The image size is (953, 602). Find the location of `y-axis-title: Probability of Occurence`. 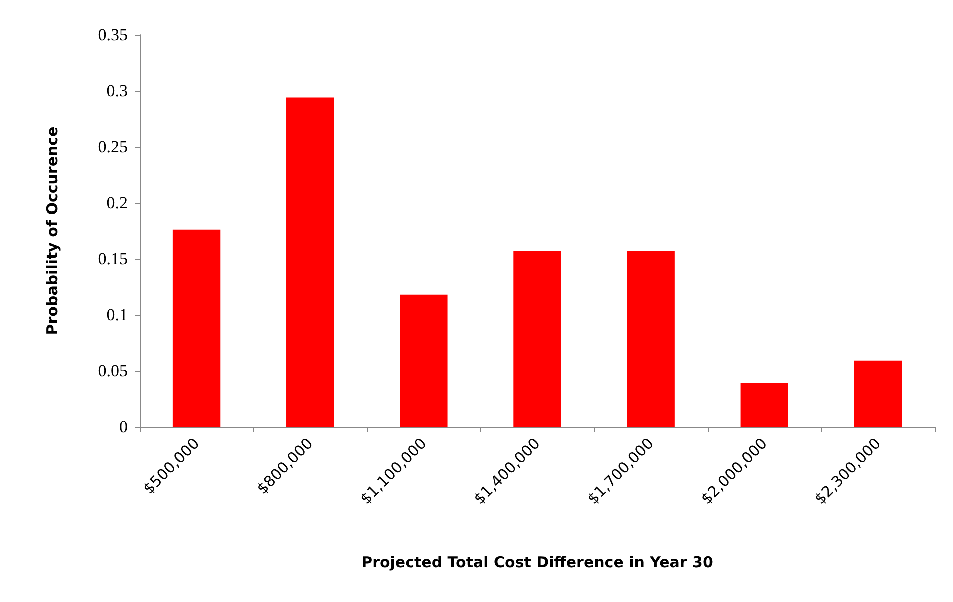

y-axis-title: Probability of Occurence is located at coordinates (53, 231).